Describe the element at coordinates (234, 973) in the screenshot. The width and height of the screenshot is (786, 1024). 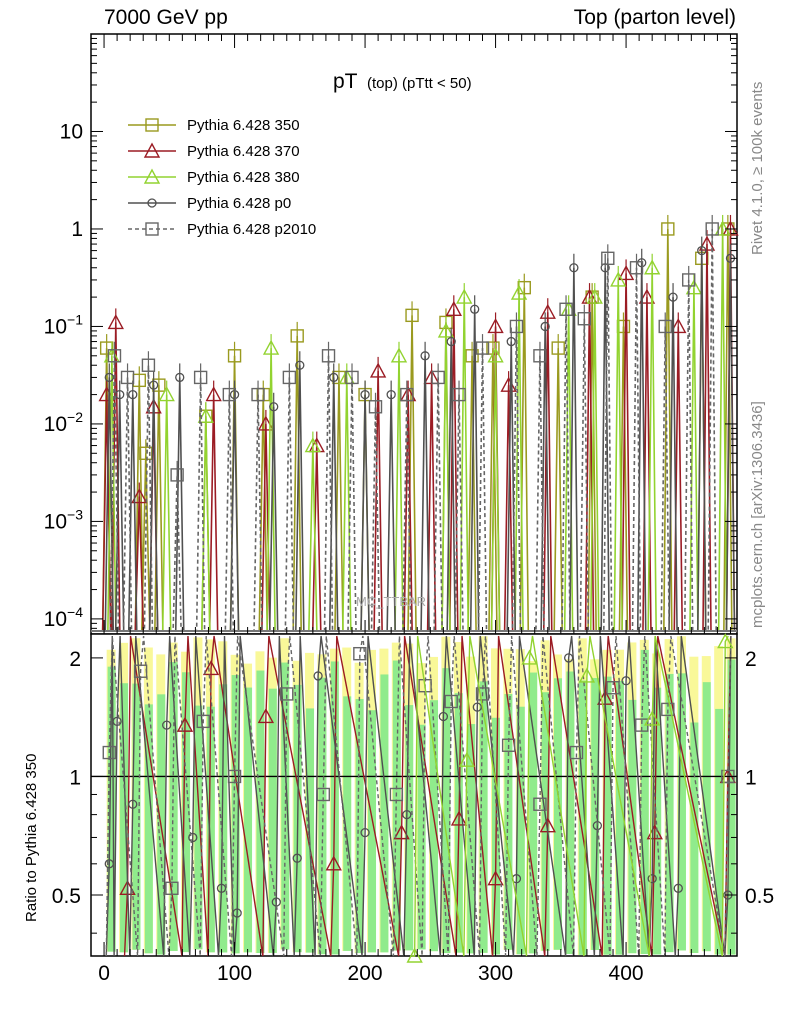
I see `x-tick-label: 100` at that location.